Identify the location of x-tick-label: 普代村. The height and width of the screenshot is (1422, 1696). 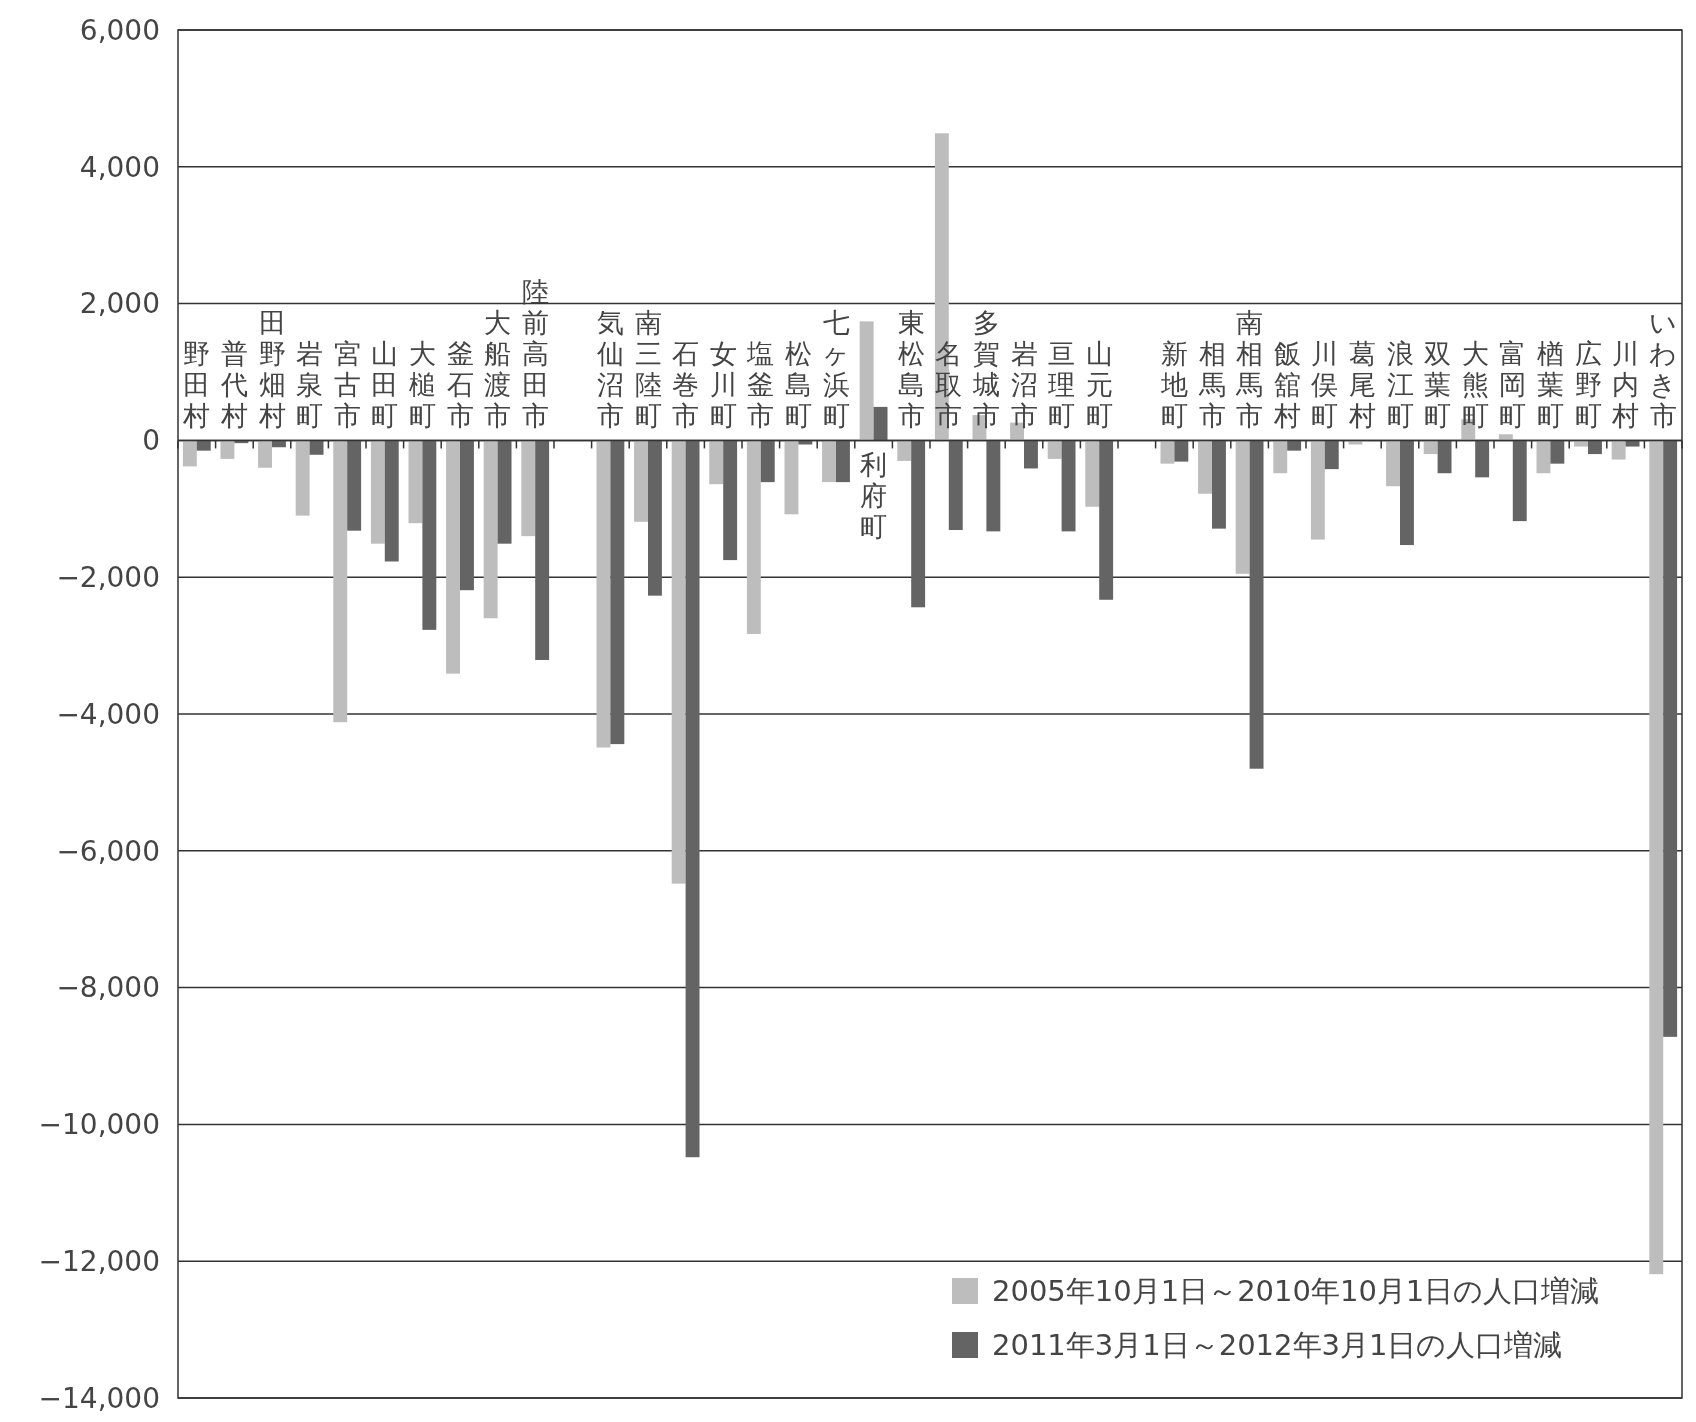
(233, 385).